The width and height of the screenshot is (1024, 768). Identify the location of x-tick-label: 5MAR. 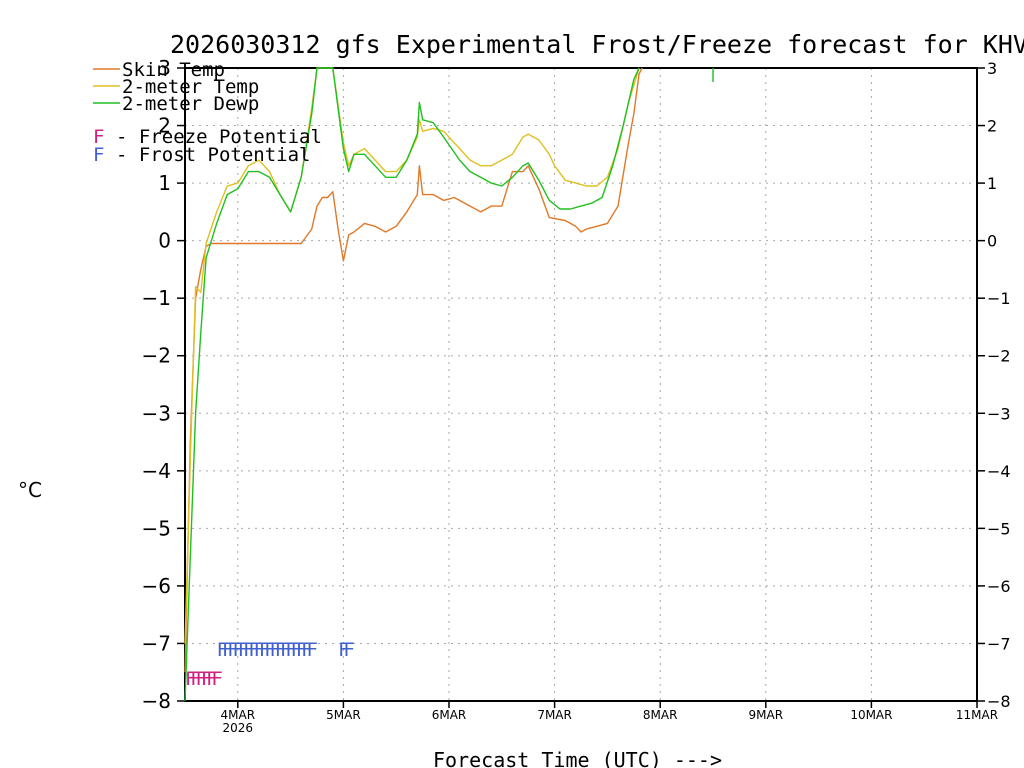
(343, 715).